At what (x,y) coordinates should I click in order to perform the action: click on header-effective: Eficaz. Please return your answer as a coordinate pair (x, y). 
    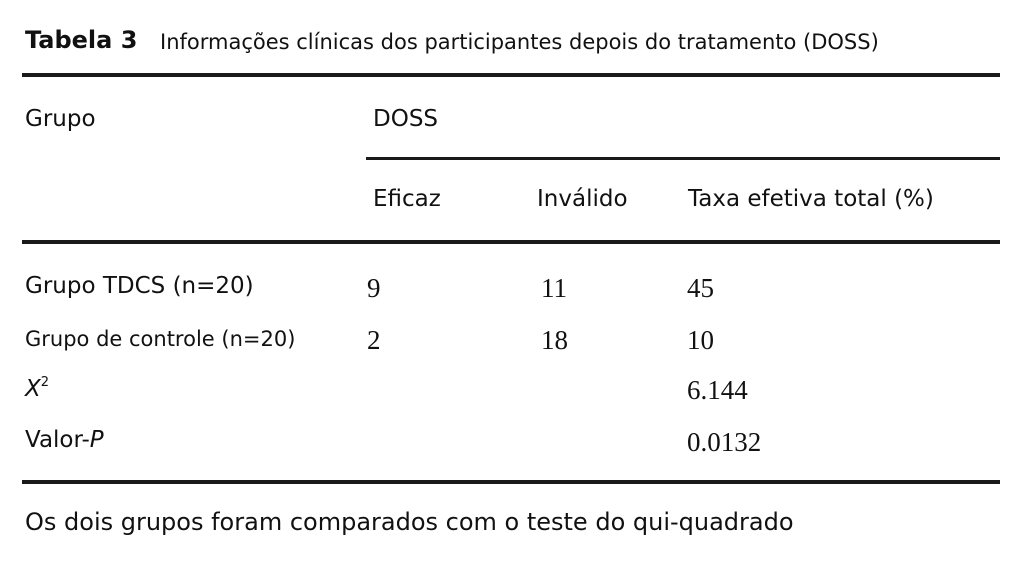
    Looking at the image, I should click on (407, 199).